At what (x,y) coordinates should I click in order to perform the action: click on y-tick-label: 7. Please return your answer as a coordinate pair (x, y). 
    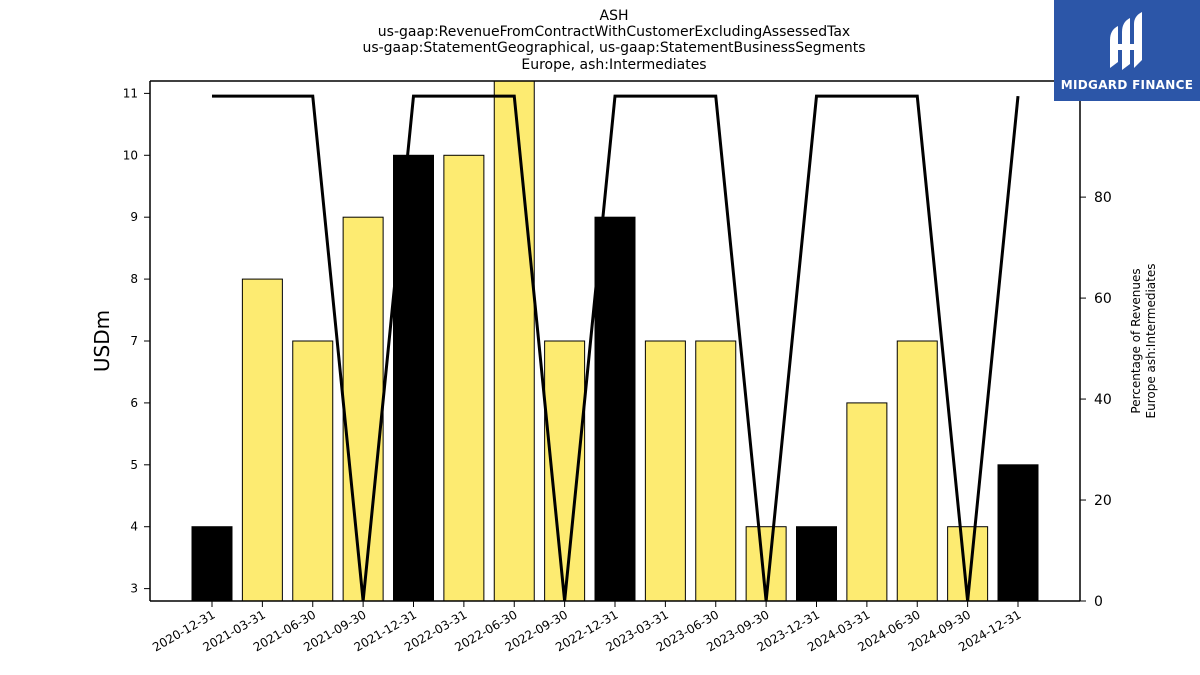
    Looking at the image, I should click on (134, 341).